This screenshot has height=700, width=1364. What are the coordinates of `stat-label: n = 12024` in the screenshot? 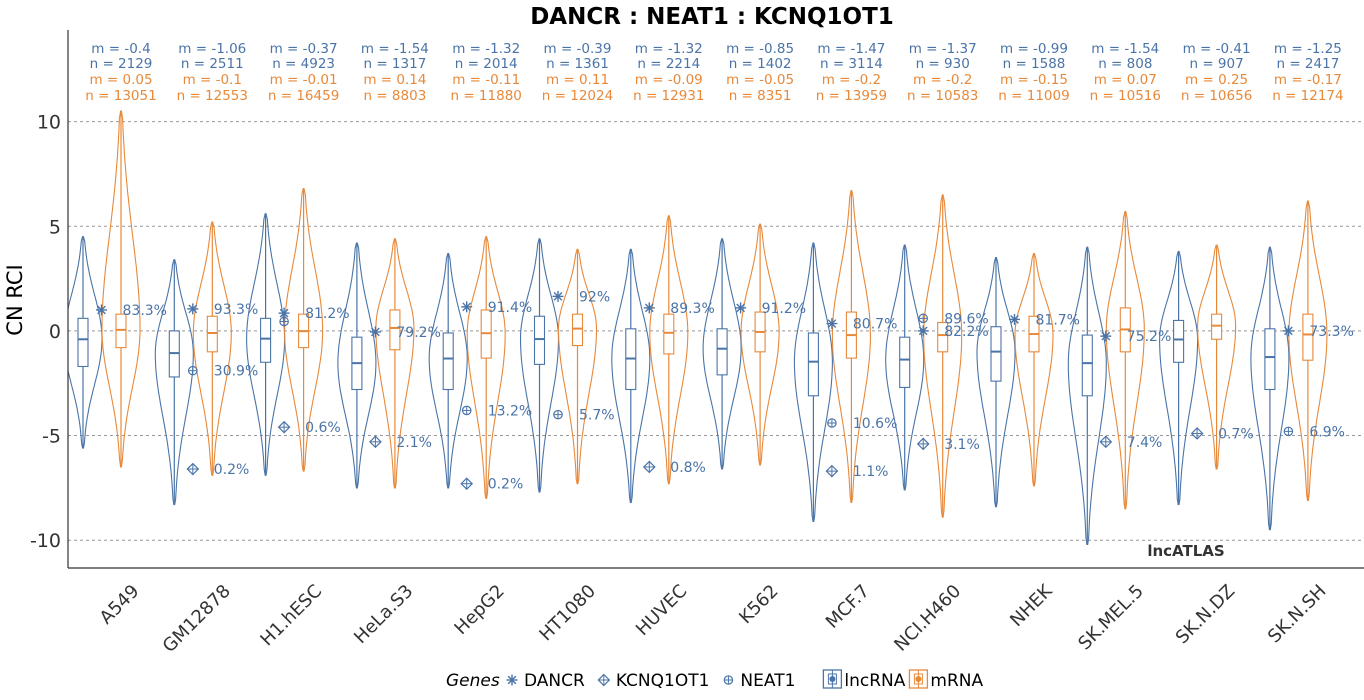 It's located at (577, 96).